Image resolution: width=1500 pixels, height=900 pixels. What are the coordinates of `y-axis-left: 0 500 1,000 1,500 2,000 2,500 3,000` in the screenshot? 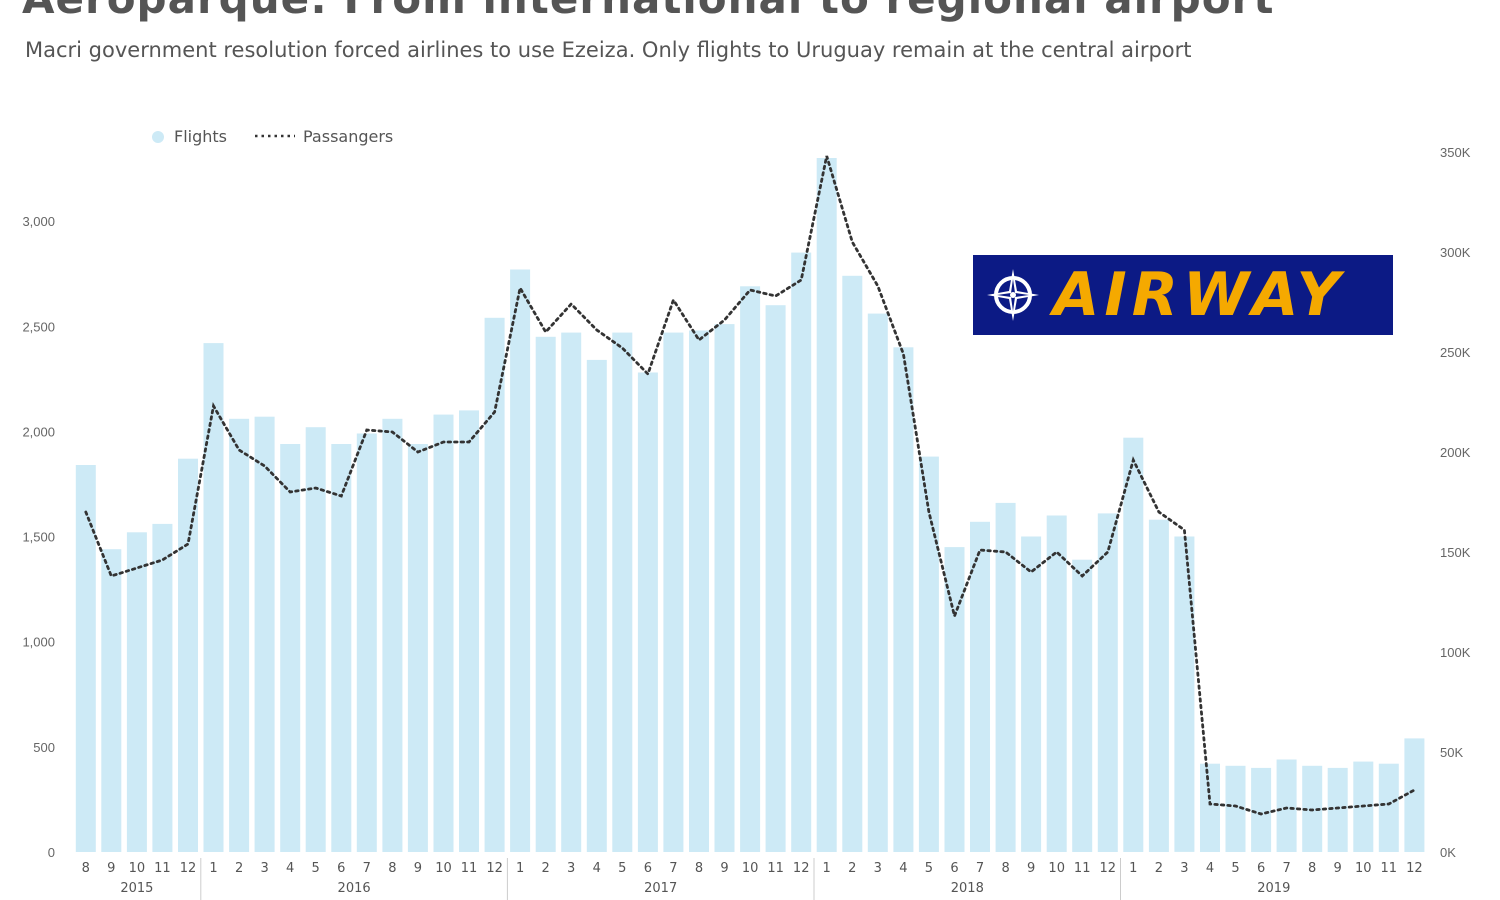 It's located at (38, 537).